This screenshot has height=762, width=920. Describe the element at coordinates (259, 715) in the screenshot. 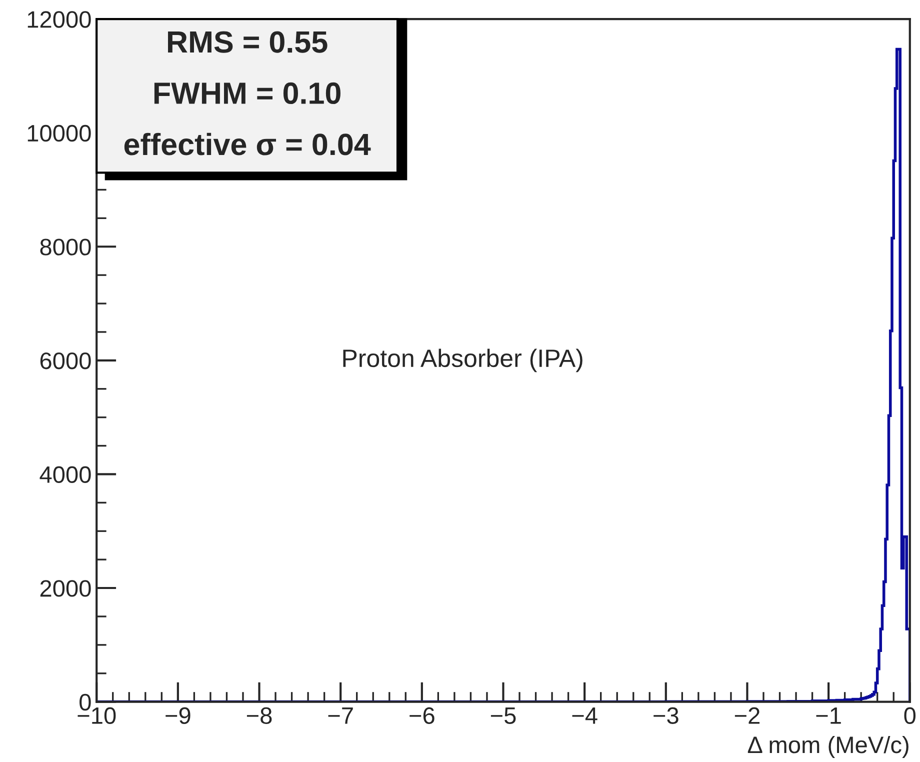

I see `x-tick-label: −8` at that location.